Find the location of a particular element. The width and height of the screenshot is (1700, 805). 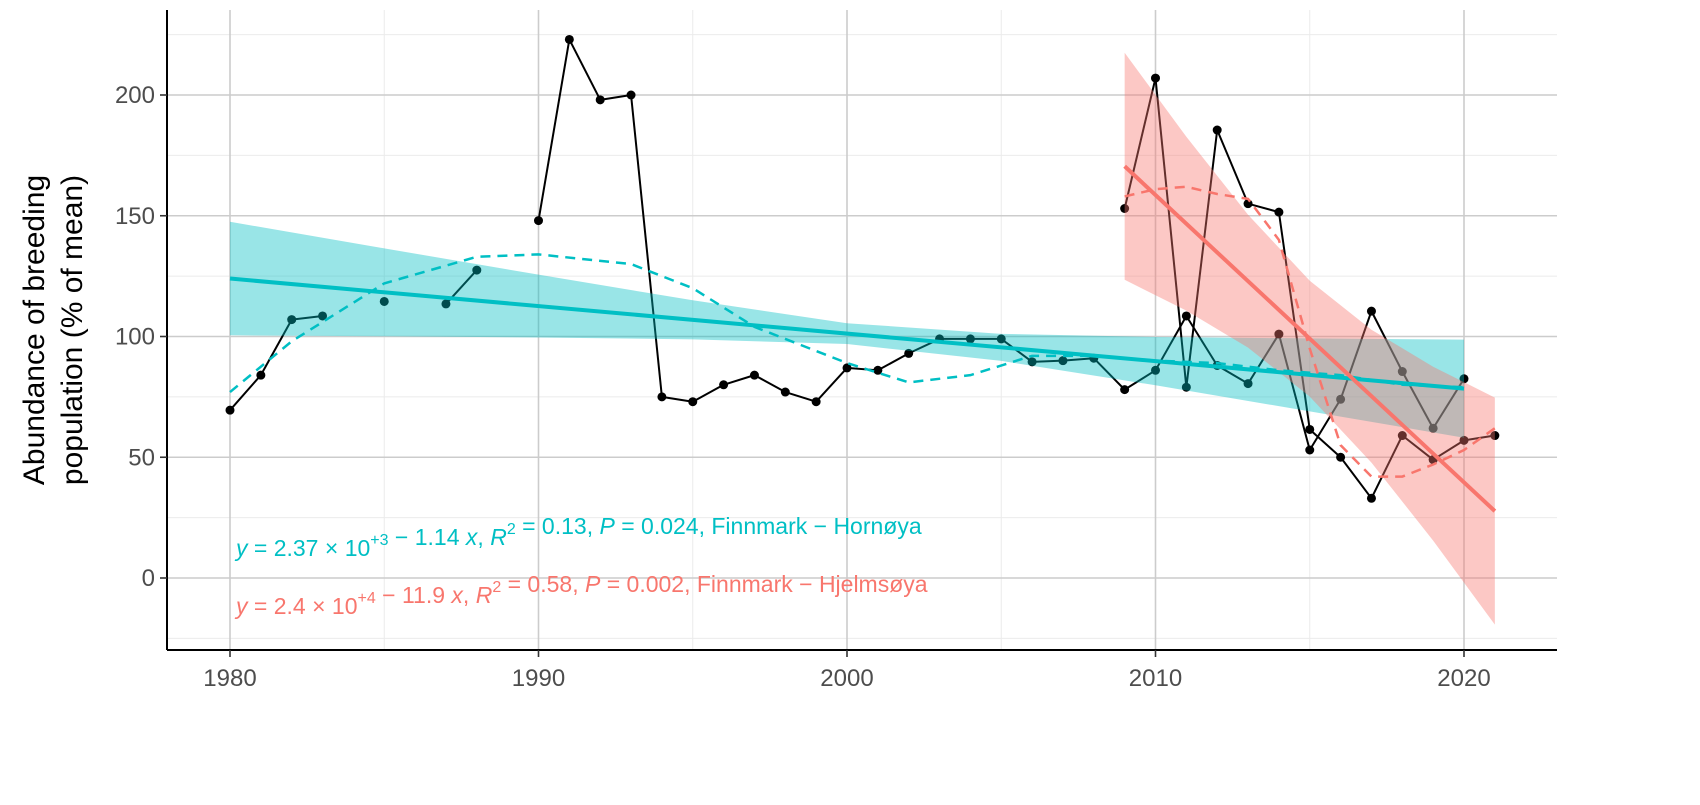

equation-superscript: +4 is located at coordinates (366, 598).